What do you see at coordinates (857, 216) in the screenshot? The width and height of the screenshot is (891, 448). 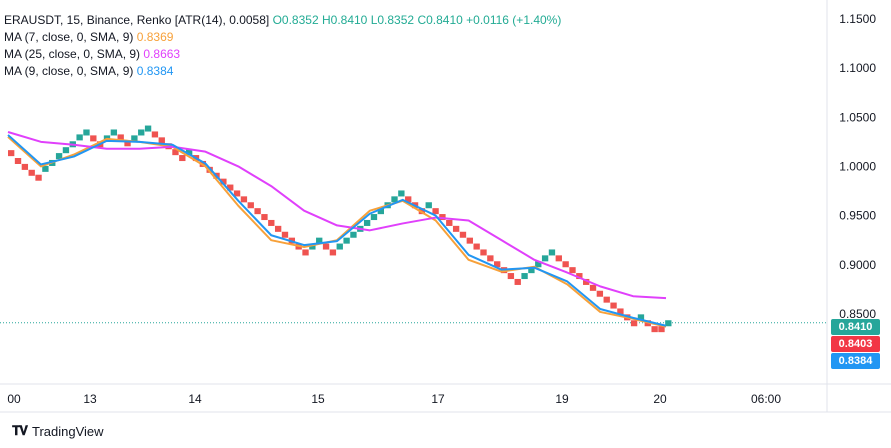 I see `price-tick-label: 0.9500` at bounding box center [857, 216].